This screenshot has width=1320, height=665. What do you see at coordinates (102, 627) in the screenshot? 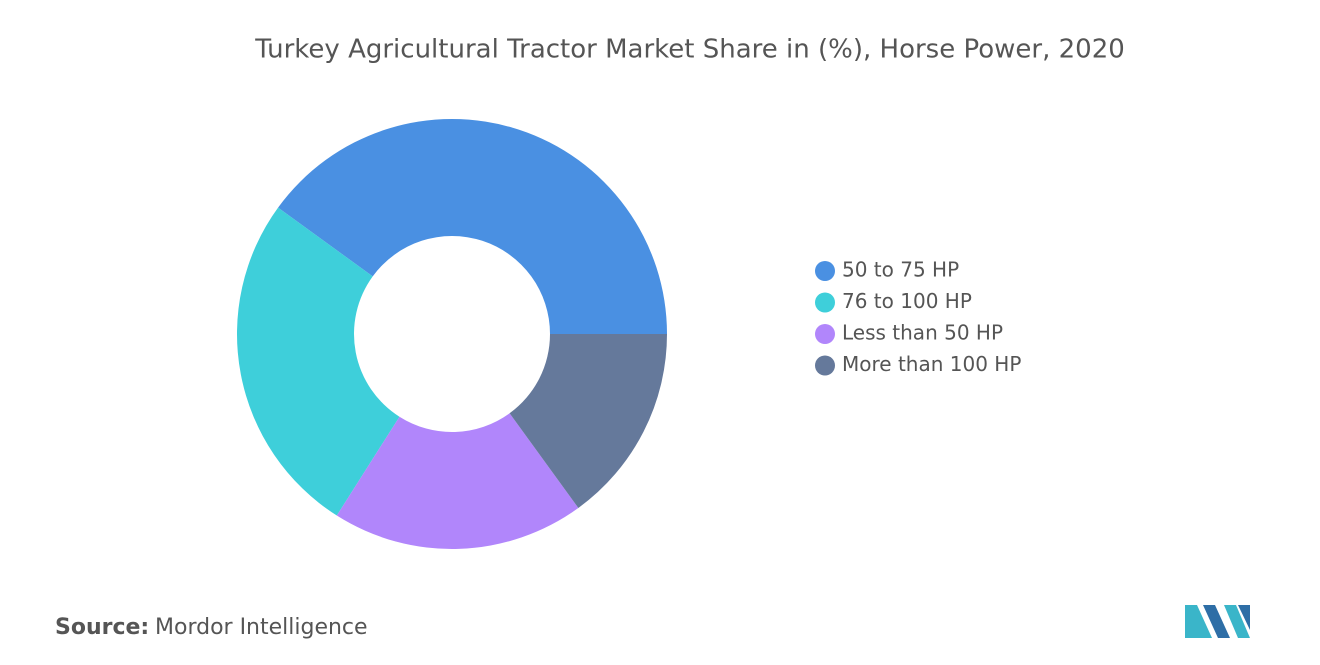
I see `source-label: Source:` at bounding box center [102, 627].